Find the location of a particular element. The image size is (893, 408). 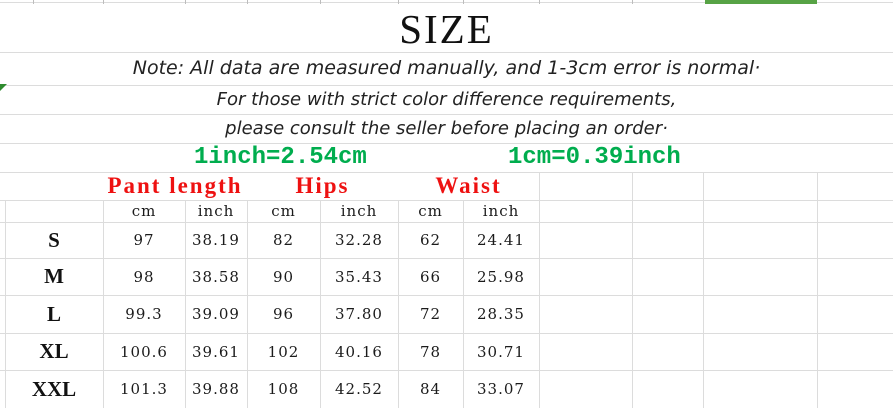

value-cell: 32.28 is located at coordinates (359, 240).